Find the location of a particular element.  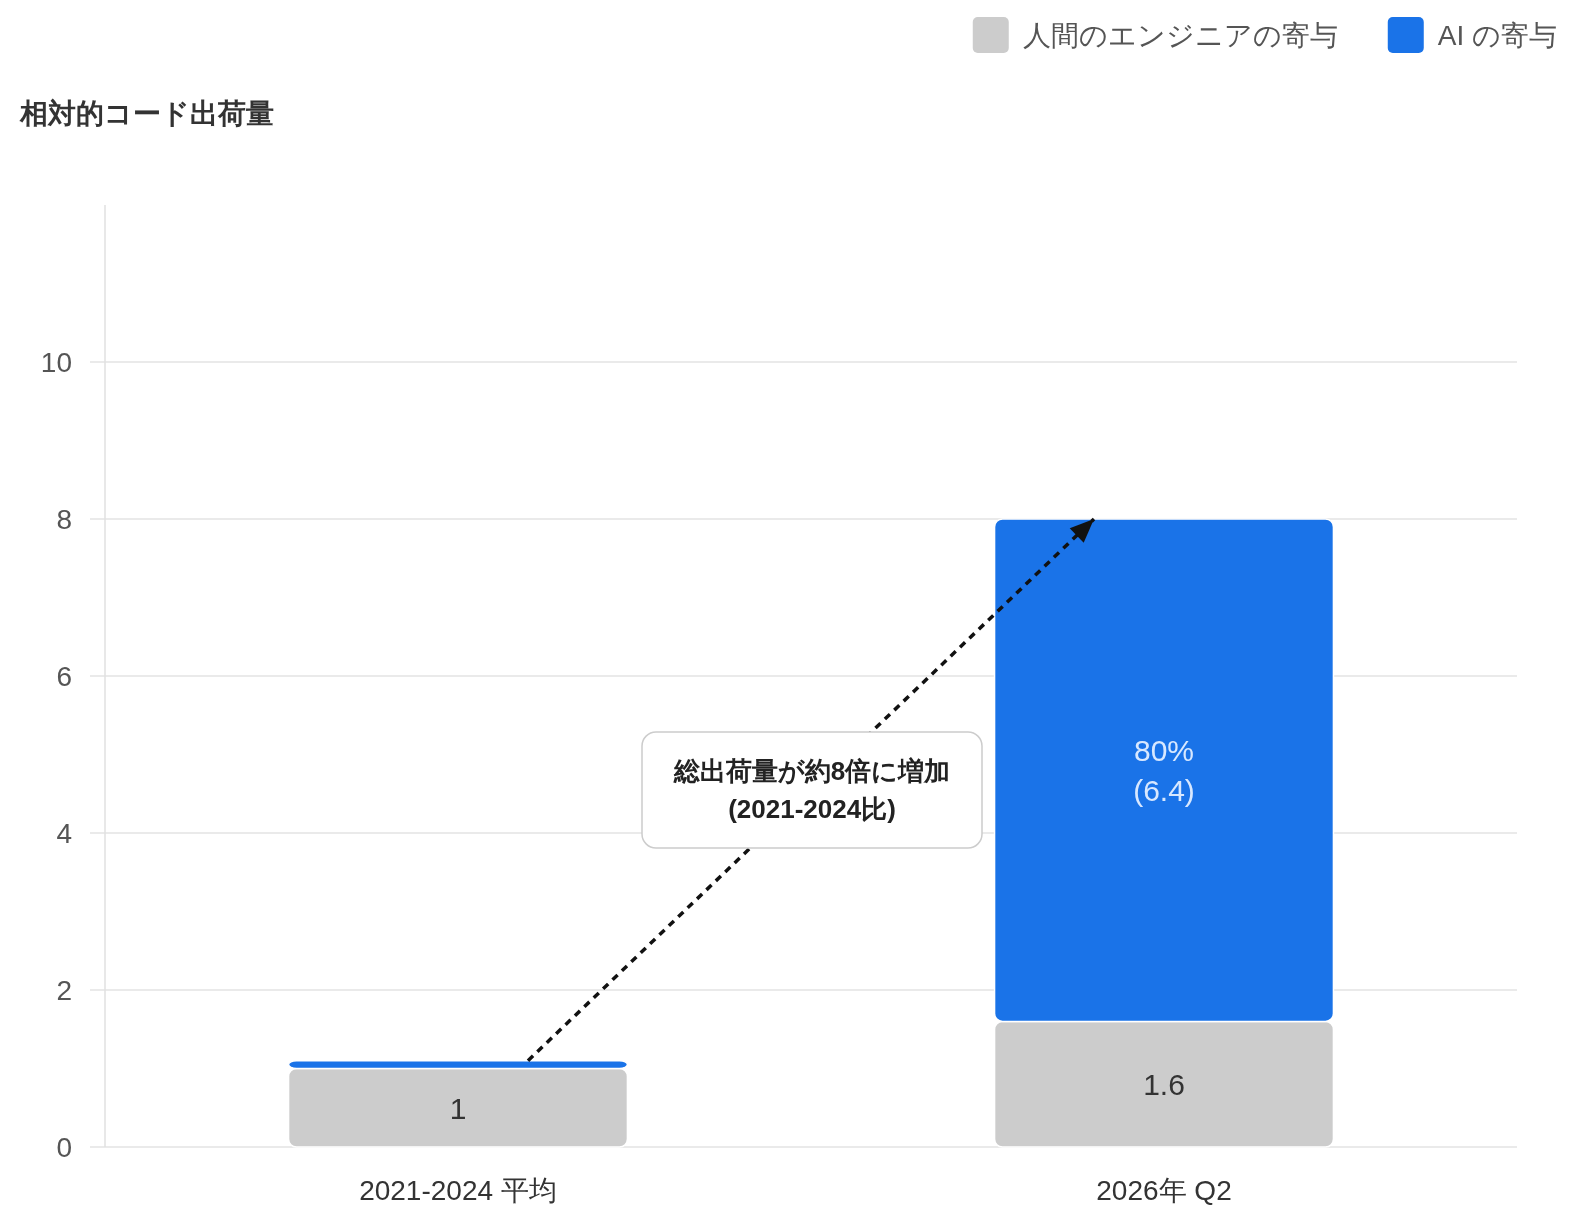

y-tick-label: 4 is located at coordinates (64, 833).